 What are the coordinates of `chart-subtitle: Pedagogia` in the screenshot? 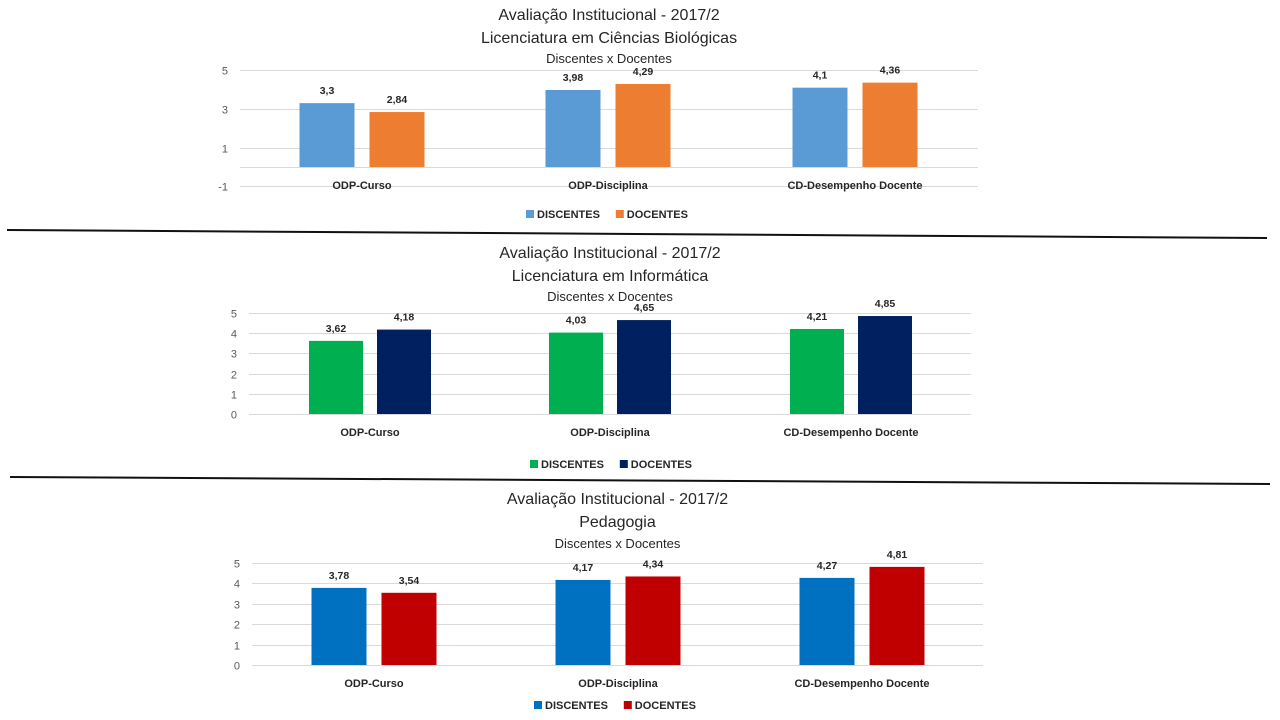 It's located at (617, 522).